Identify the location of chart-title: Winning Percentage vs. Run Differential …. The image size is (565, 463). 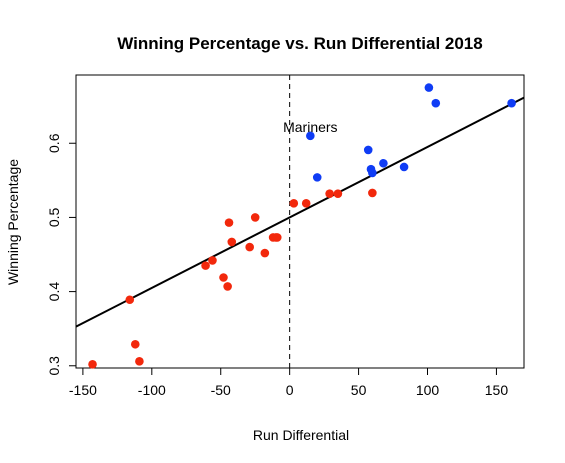
(299, 43).